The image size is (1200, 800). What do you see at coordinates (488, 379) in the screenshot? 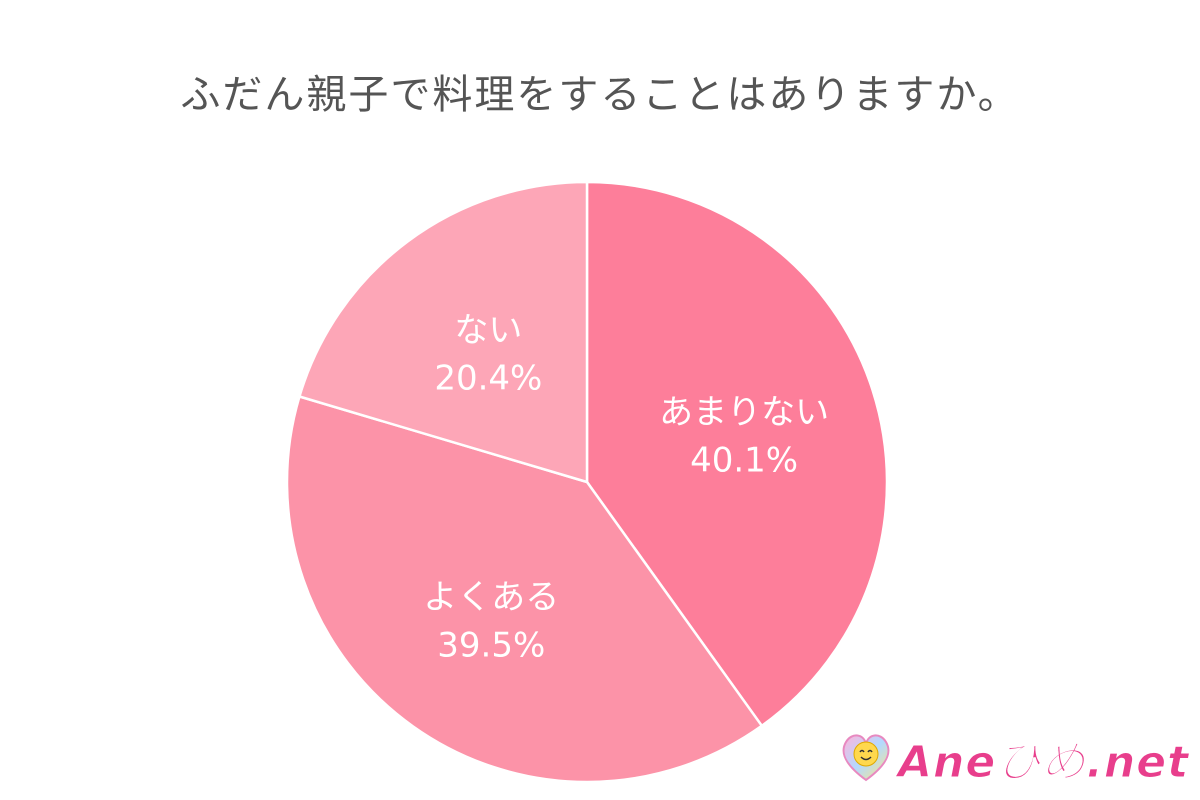
I see `slice-value-label: 20.4%` at bounding box center [488, 379].